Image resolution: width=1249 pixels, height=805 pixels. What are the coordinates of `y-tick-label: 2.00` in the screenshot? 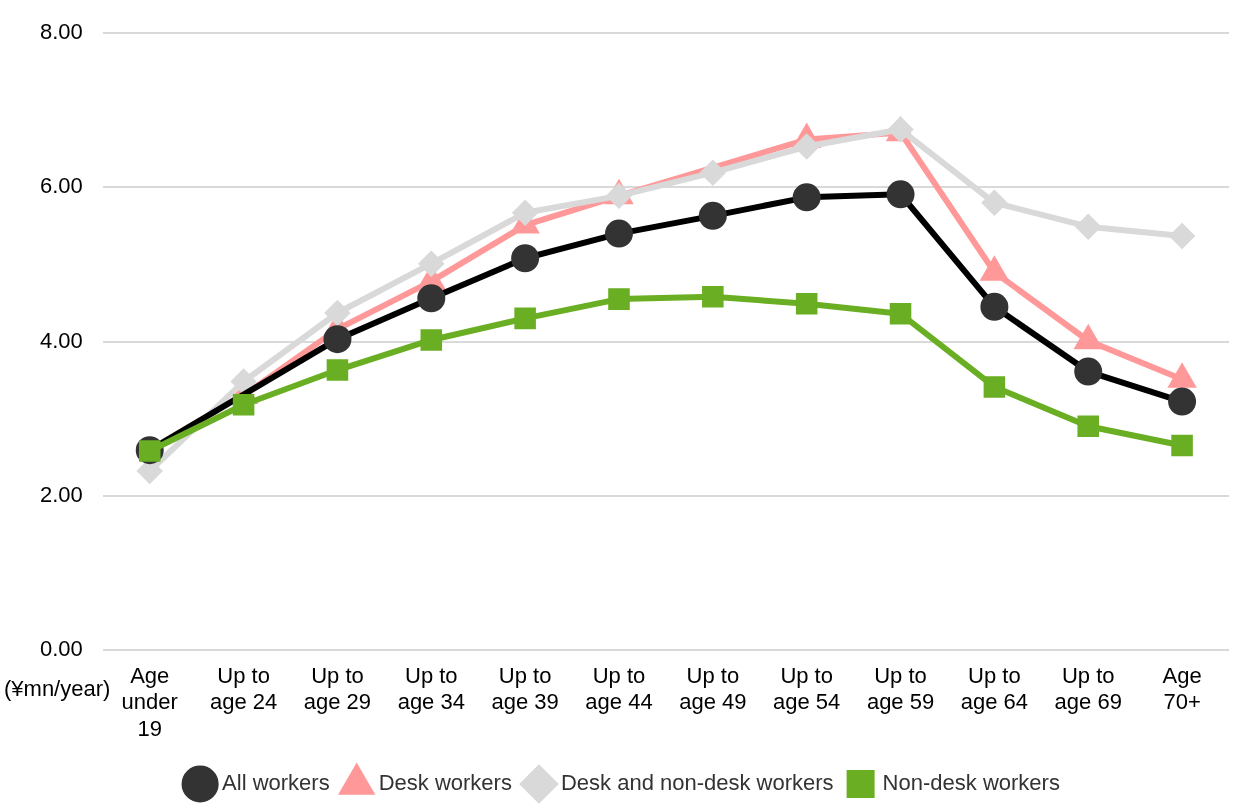 It's located at (61, 494).